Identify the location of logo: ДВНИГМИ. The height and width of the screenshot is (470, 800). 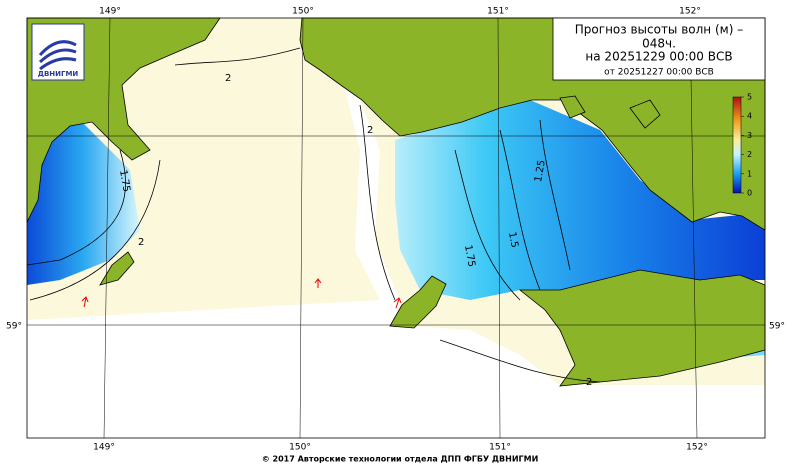
(58, 52).